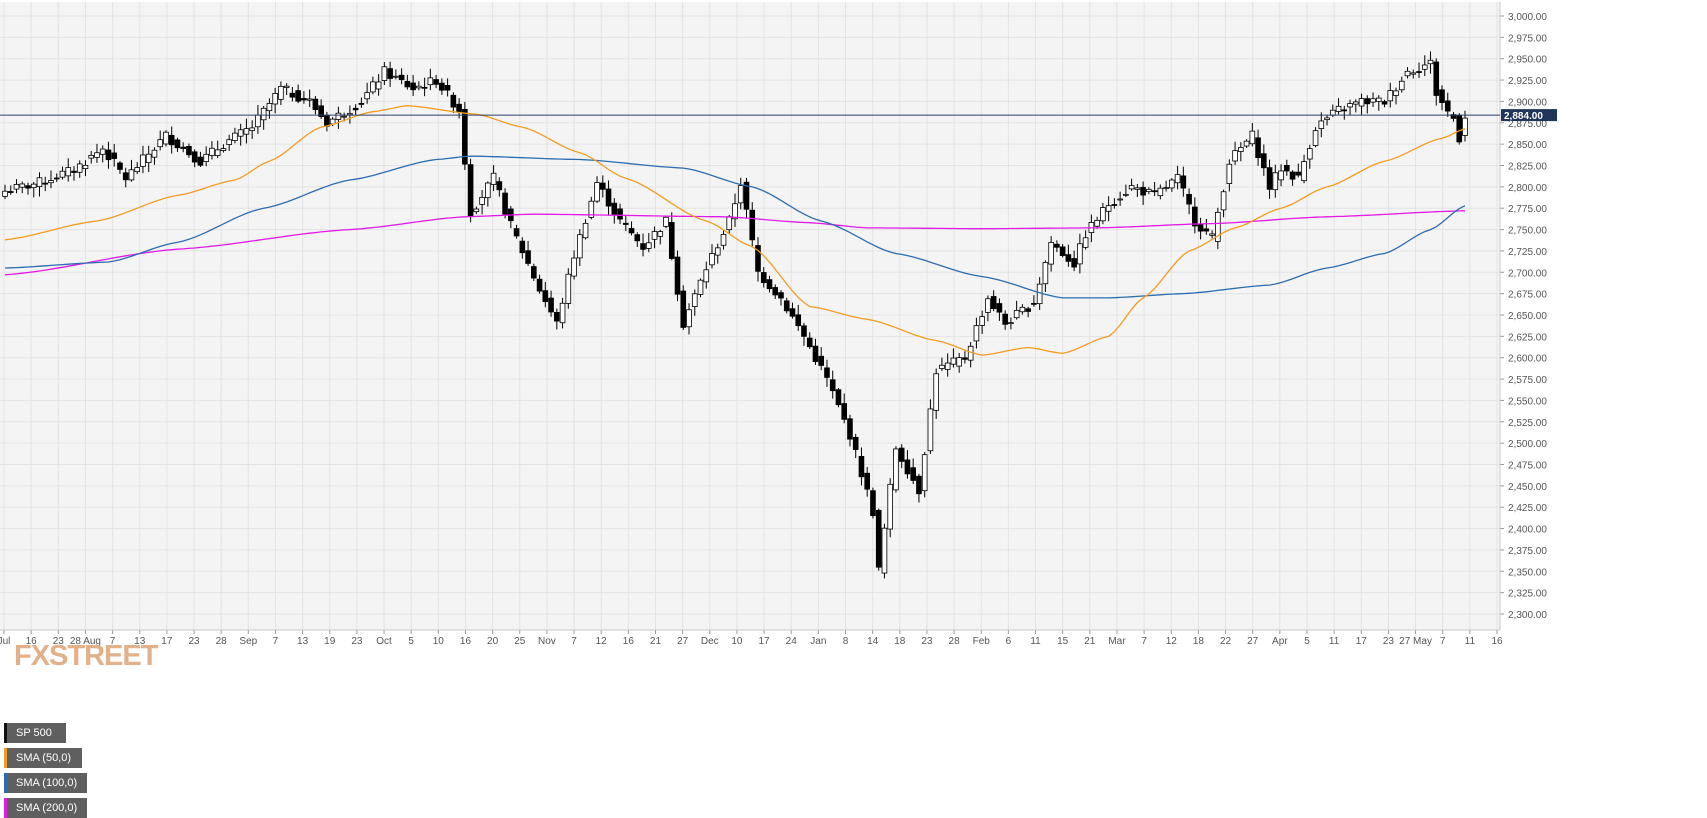 This screenshot has width=1707, height=818. I want to click on legend-swatch-sma200, so click(5, 808).